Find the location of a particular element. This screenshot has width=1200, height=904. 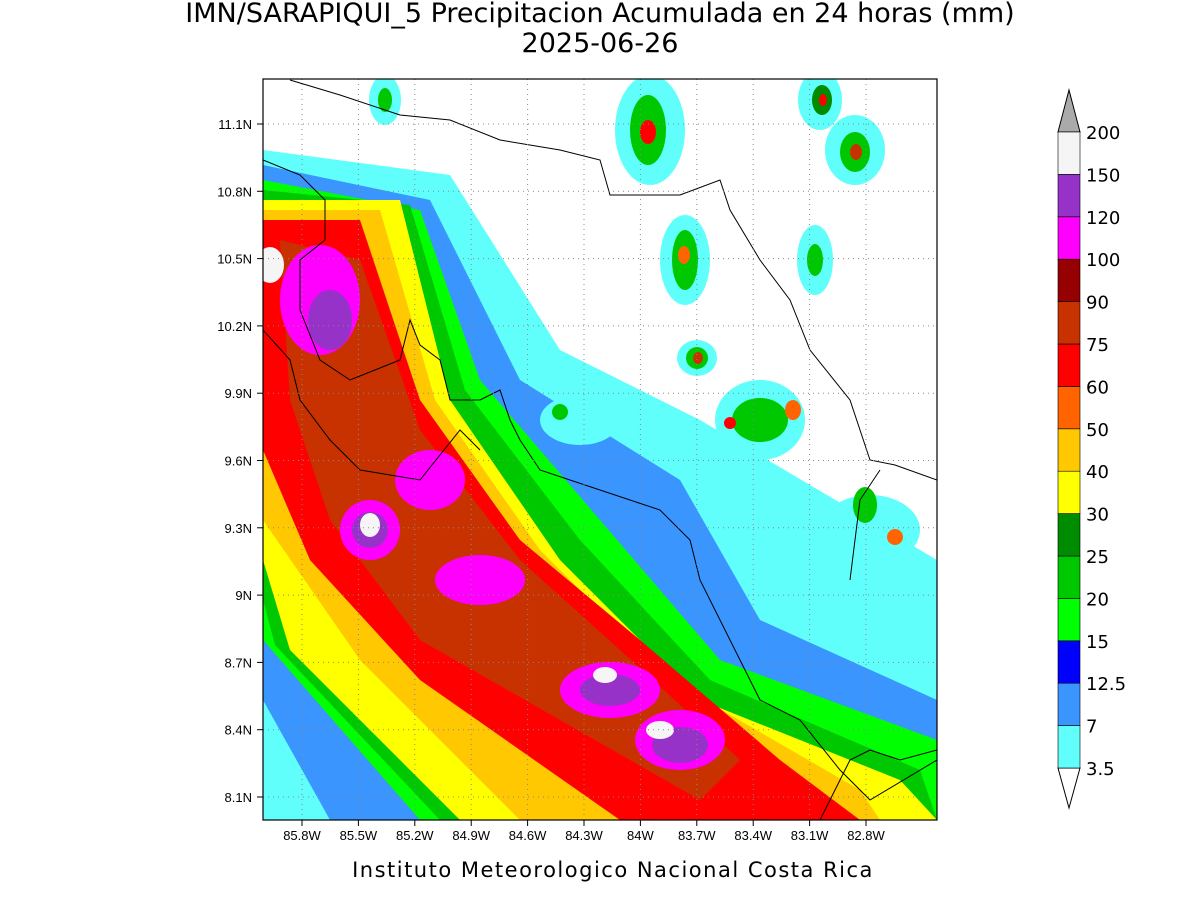

lat-label: 9.9N is located at coordinates (238, 393).